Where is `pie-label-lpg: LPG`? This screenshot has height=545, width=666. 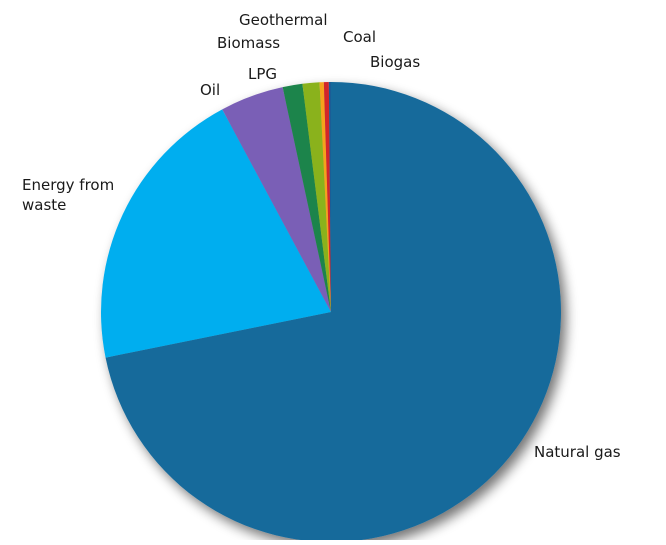
pie-label-lpg: LPG is located at coordinates (262, 74).